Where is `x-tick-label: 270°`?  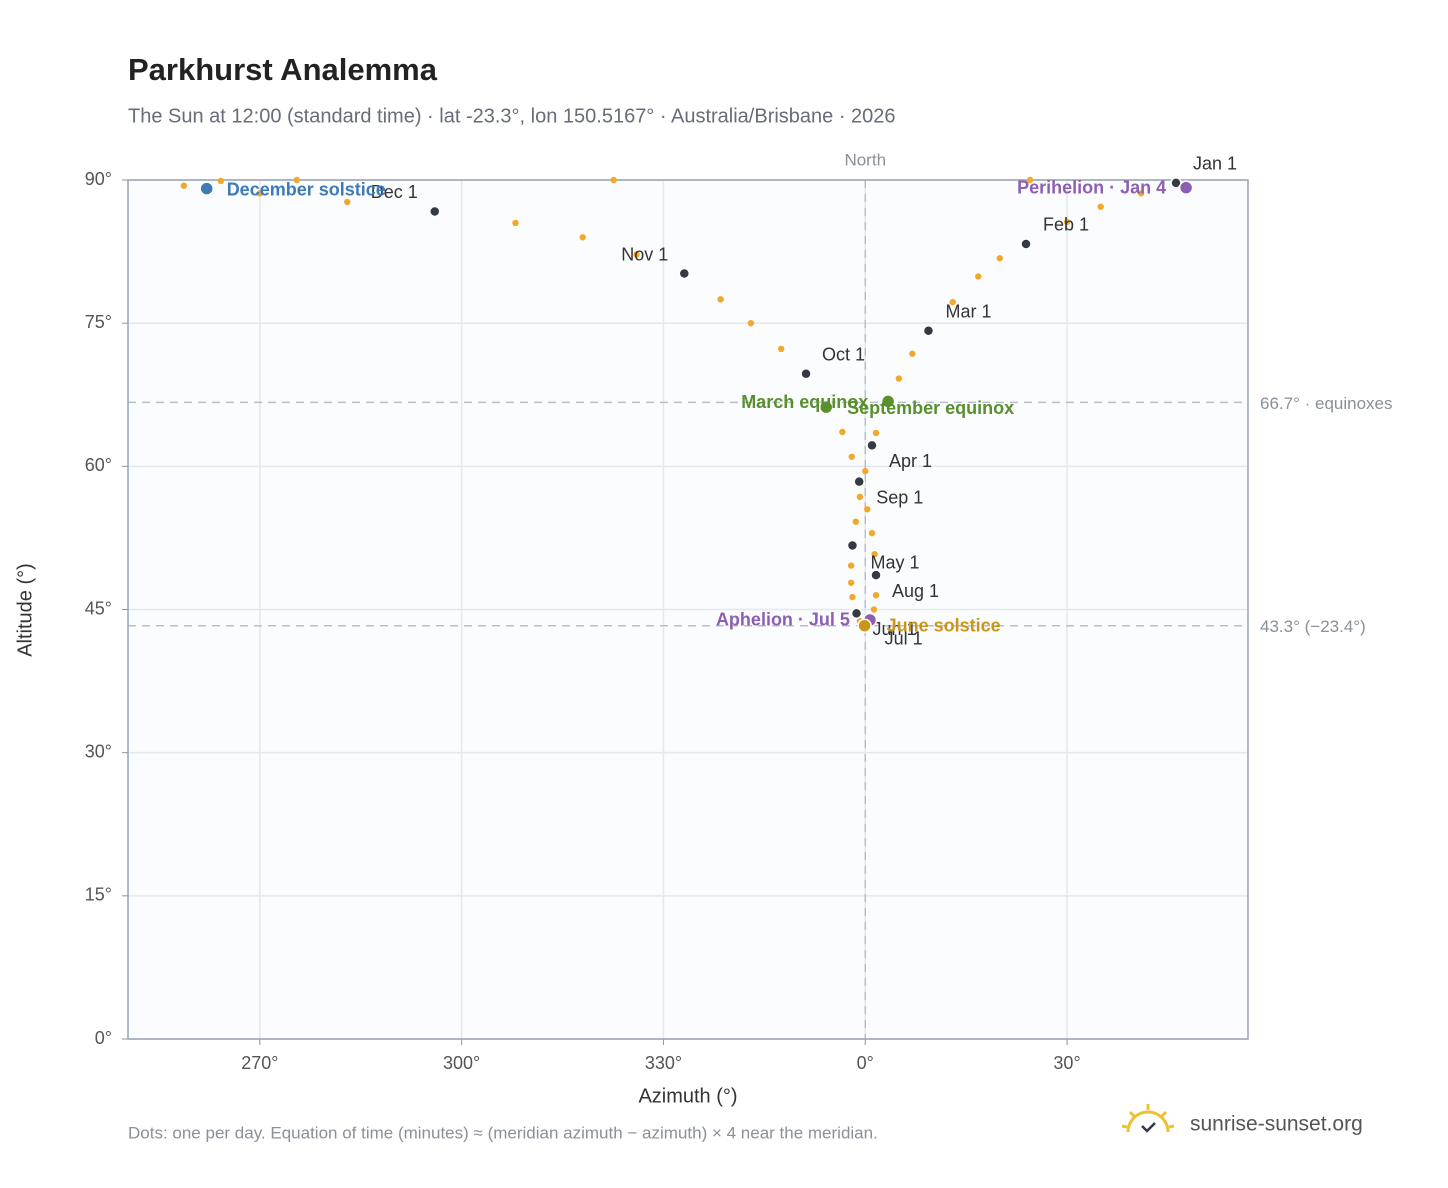 x-tick-label: 270° is located at coordinates (259, 1063).